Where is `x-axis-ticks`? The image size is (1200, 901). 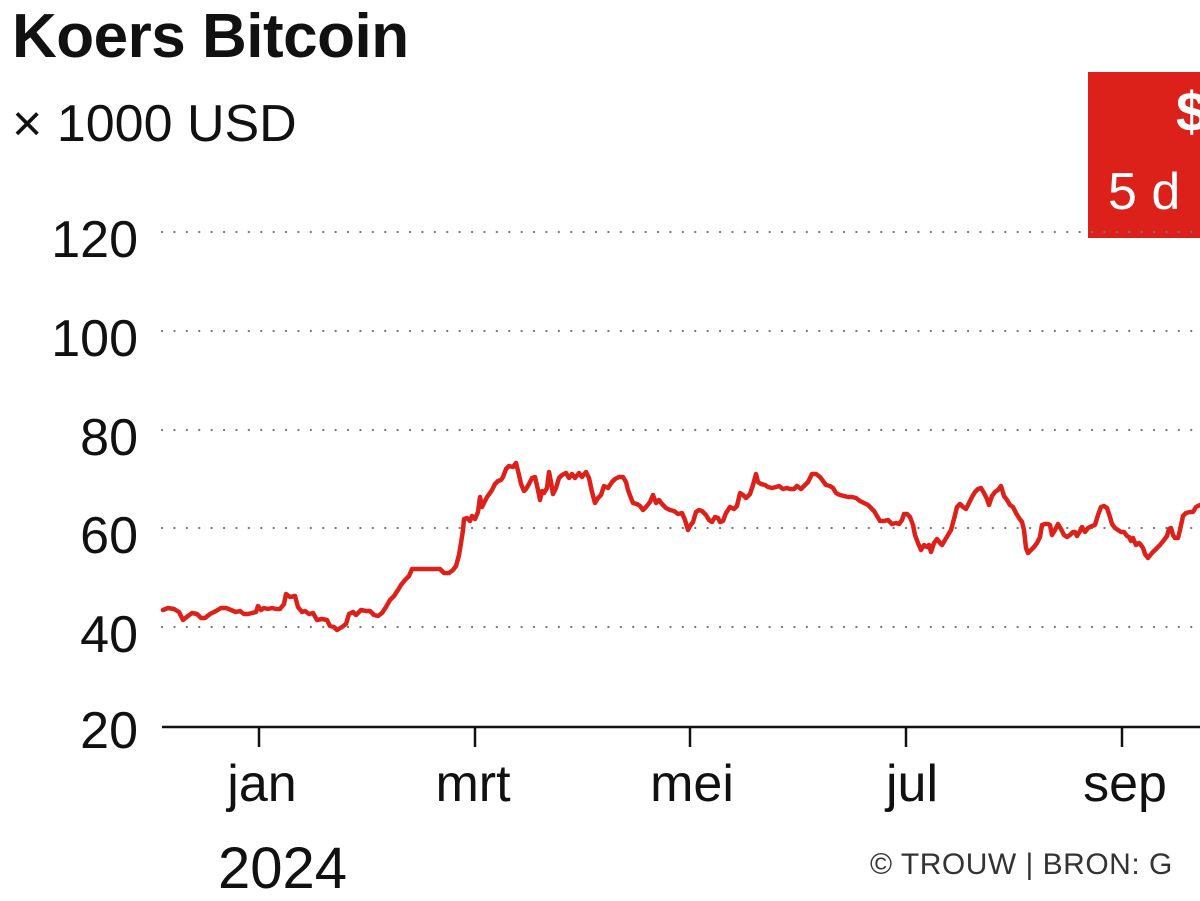
x-axis-ticks is located at coordinates (690, 737).